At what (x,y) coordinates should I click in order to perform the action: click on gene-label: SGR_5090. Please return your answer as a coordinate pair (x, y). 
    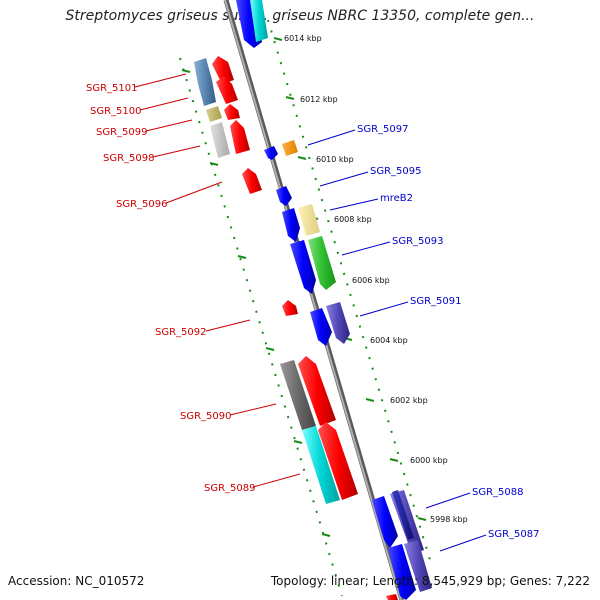
    Looking at the image, I should click on (206, 416).